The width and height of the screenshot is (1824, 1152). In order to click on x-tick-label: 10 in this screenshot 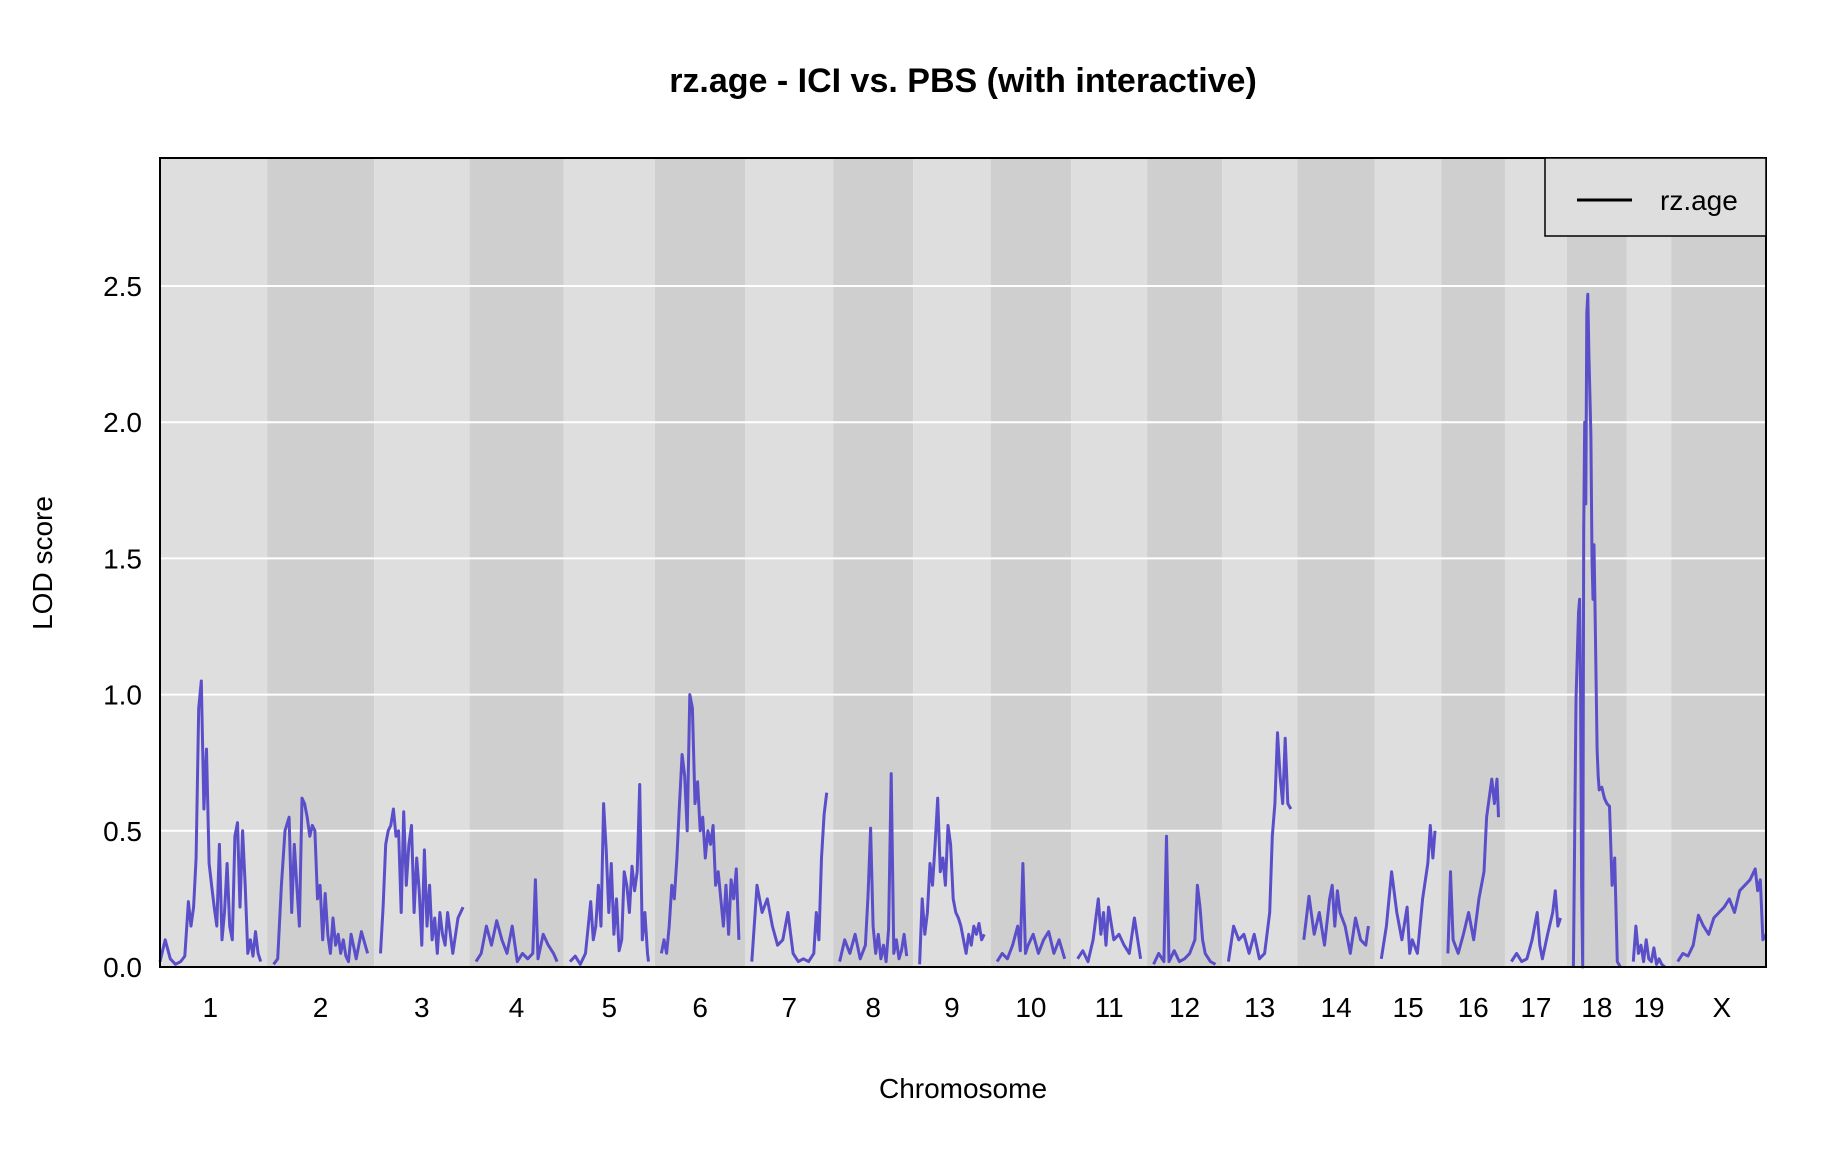, I will do `click(1030, 1007)`.